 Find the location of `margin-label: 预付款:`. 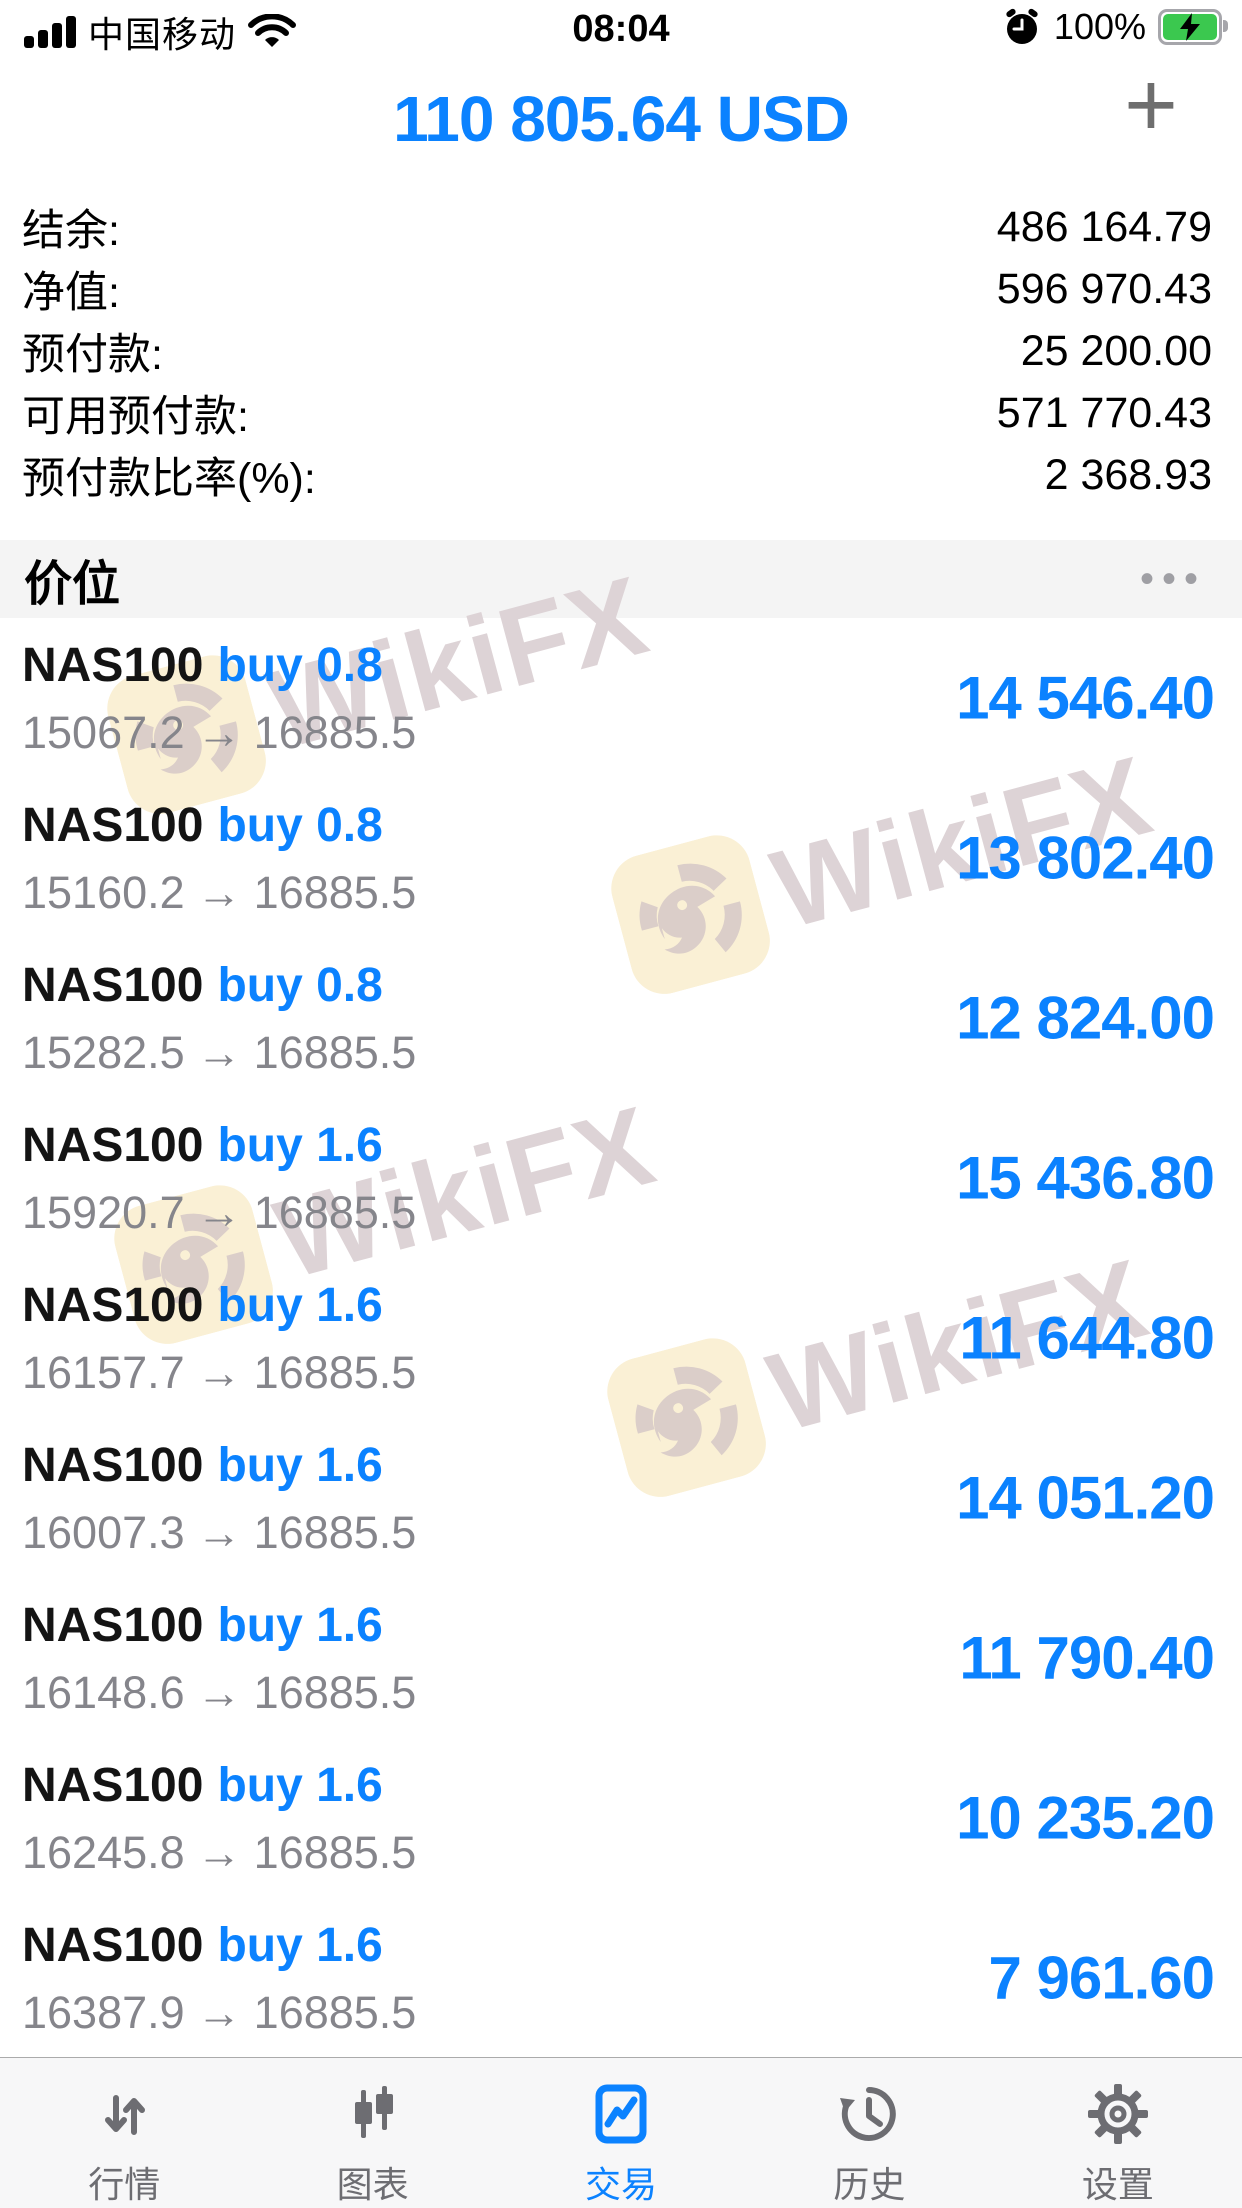

margin-label: 预付款: is located at coordinates (92, 355).